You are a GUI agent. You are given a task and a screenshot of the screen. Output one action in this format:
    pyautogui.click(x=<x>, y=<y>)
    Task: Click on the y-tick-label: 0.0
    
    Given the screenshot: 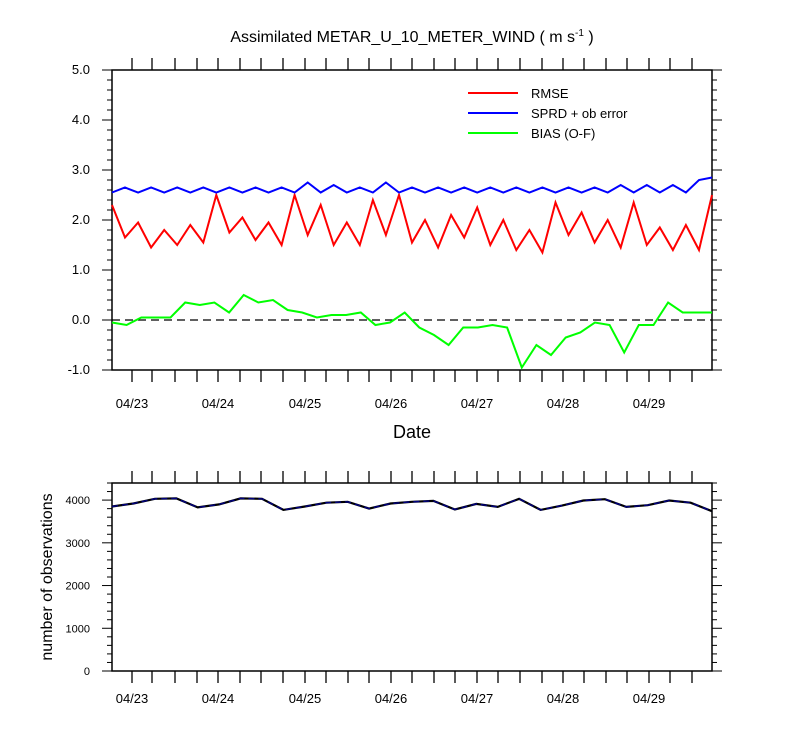 What is the action you would take?
    pyautogui.click(x=81, y=319)
    